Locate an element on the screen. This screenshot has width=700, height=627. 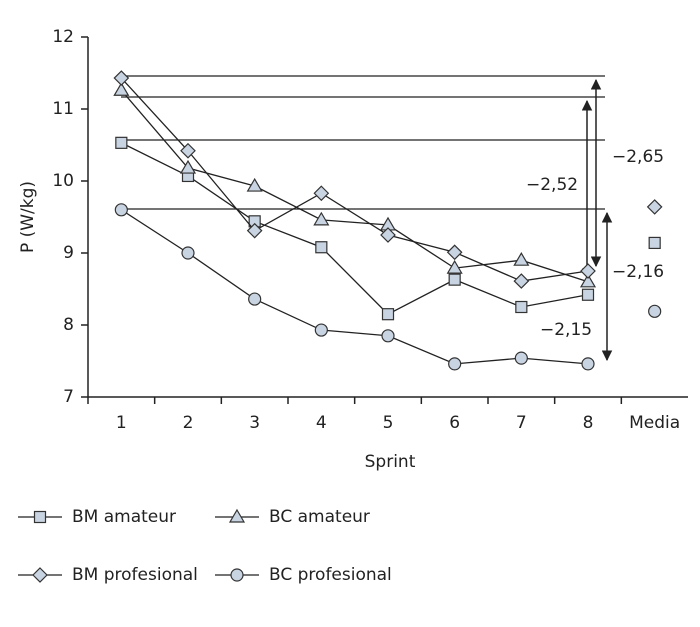
legend-label: BM profesional is located at coordinates (135, 575).